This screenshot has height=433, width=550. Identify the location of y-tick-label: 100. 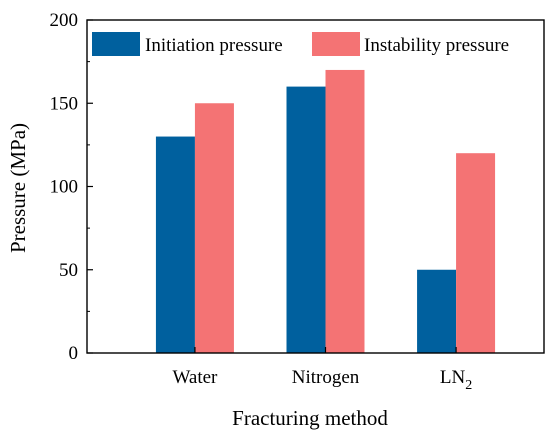
(64, 187).